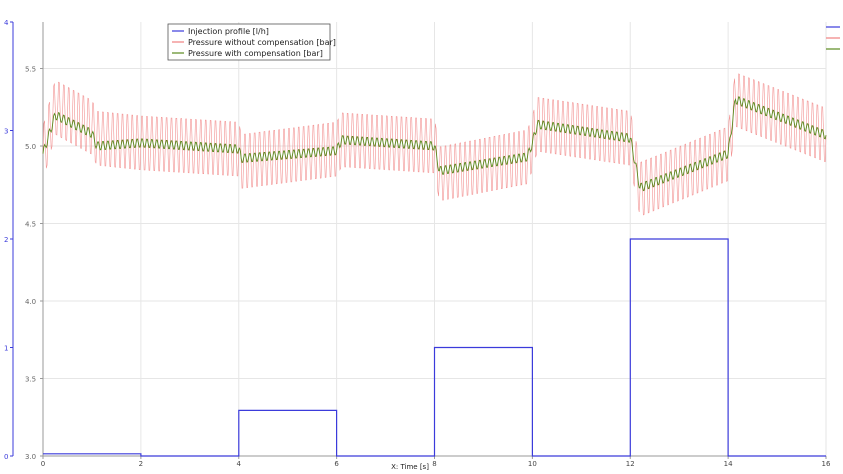 Image resolution: width=843 pixels, height=474 pixels. Describe the element at coordinates (728, 464) in the screenshot. I see `x-tick-label: 14` at that location.